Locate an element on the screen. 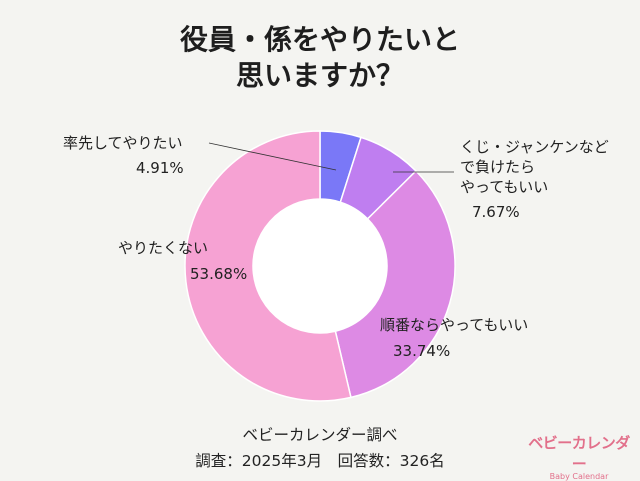  slice-label-1: 率先してやりたい is located at coordinates (123, 143).